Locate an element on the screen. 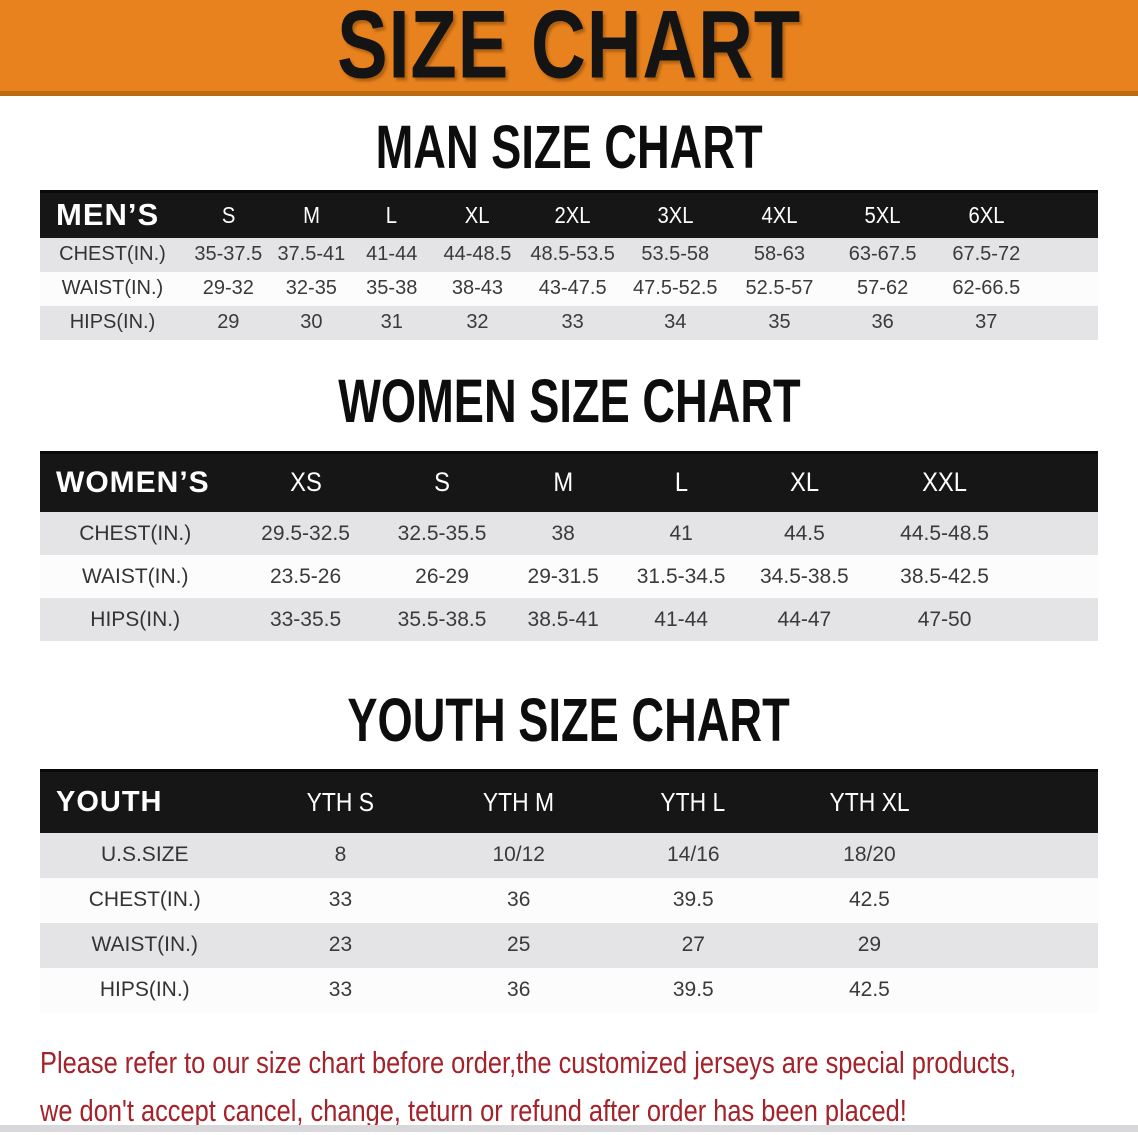  measurement-row: U.S.SIZE 8 10/12 14/16 18/20 is located at coordinates (569, 855).